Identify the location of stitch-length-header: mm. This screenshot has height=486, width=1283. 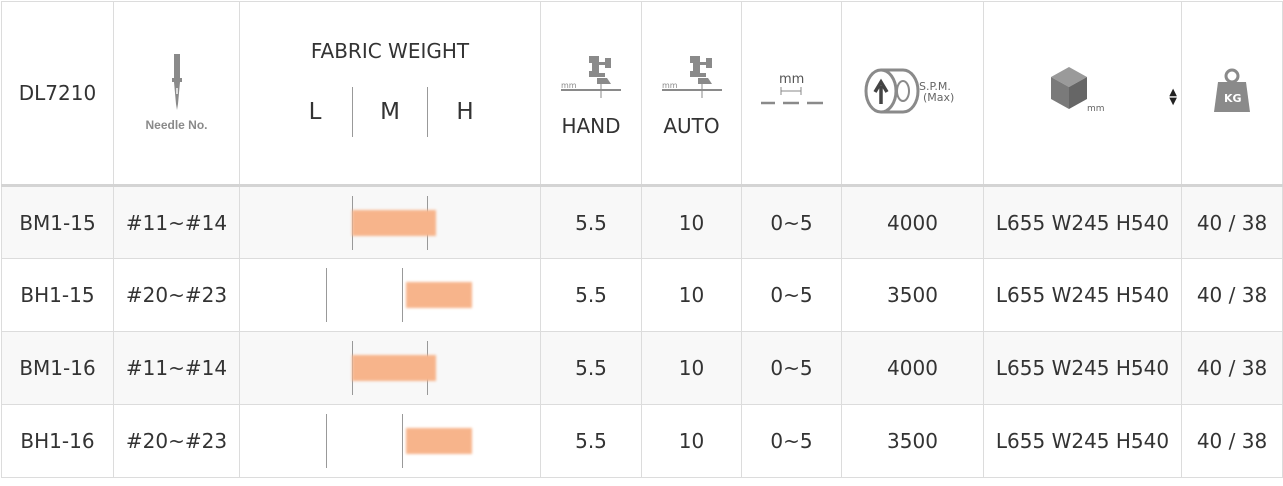
(791, 94).